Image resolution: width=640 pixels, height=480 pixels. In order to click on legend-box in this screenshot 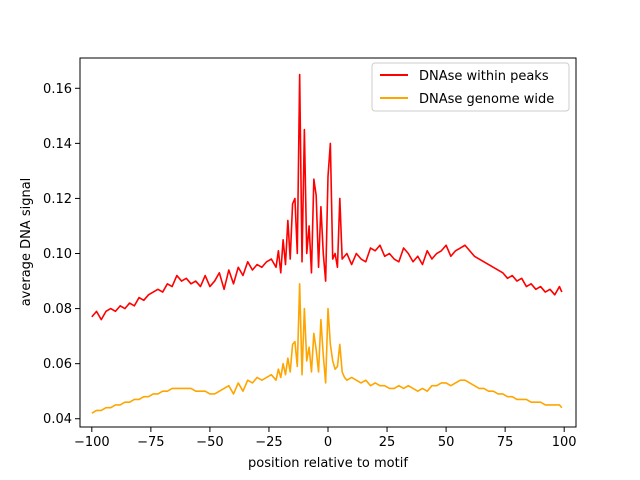, I will do `click(470, 87)`.